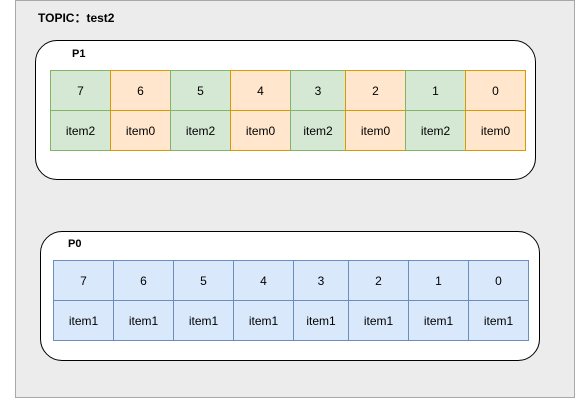 Image resolution: width=576 pixels, height=401 pixels. I want to click on p0-offset-cell: 2, so click(378, 280).